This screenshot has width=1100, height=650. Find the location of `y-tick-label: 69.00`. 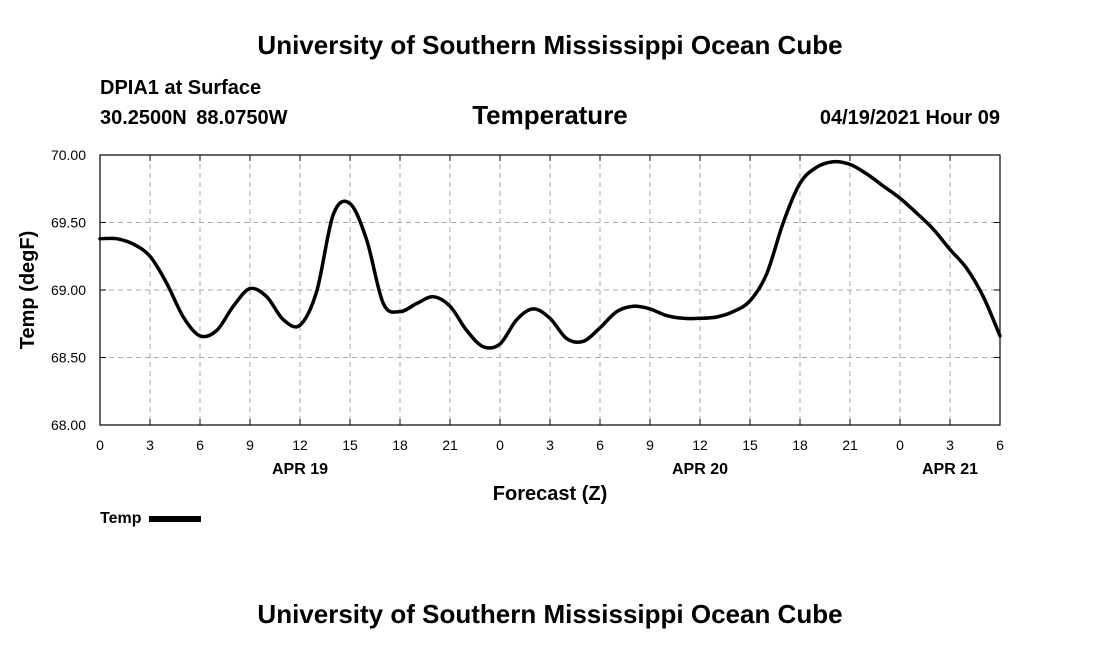

y-tick-label: 69.00 is located at coordinates (68, 290).